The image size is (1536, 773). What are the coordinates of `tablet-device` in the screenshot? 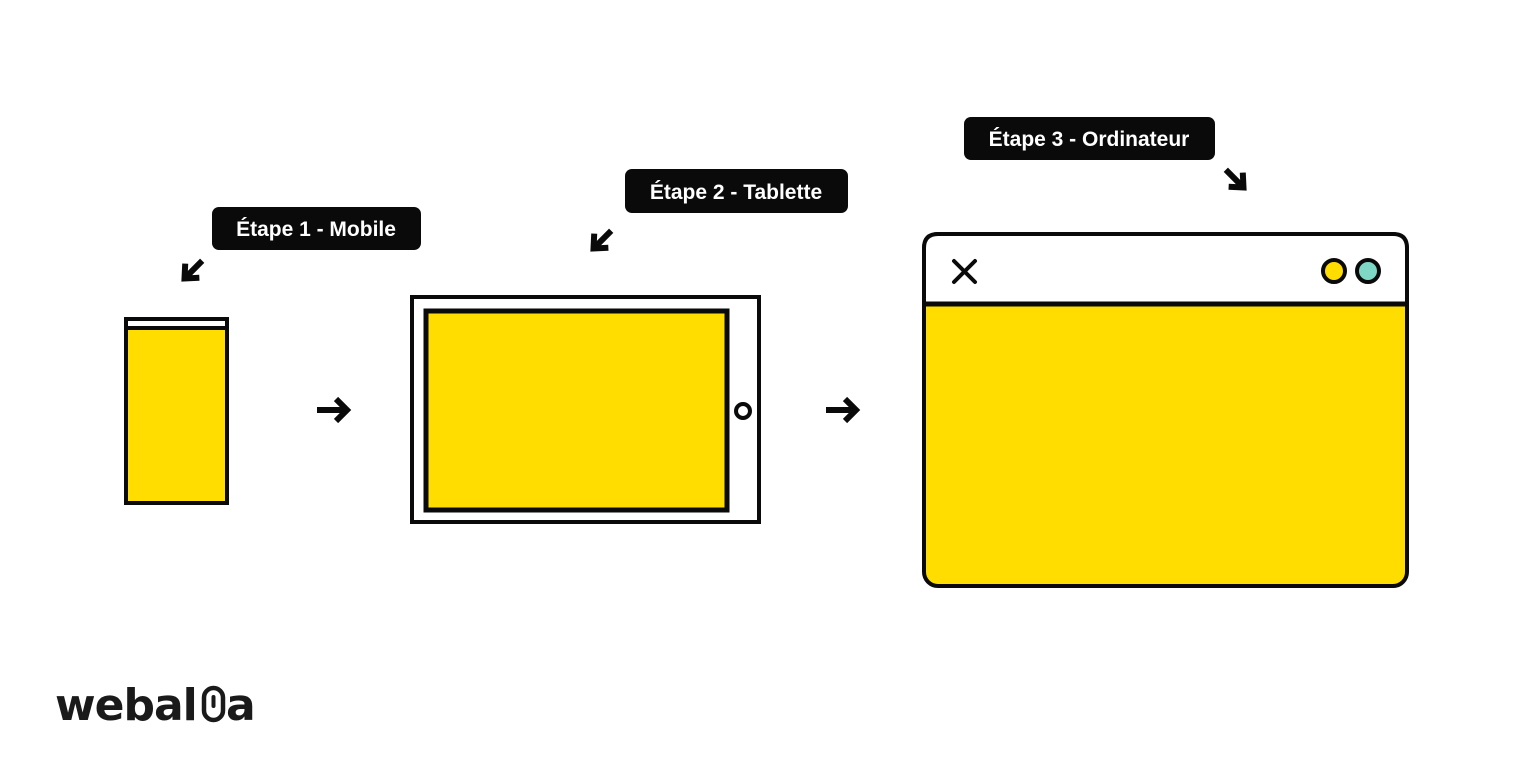 It's located at (585, 409).